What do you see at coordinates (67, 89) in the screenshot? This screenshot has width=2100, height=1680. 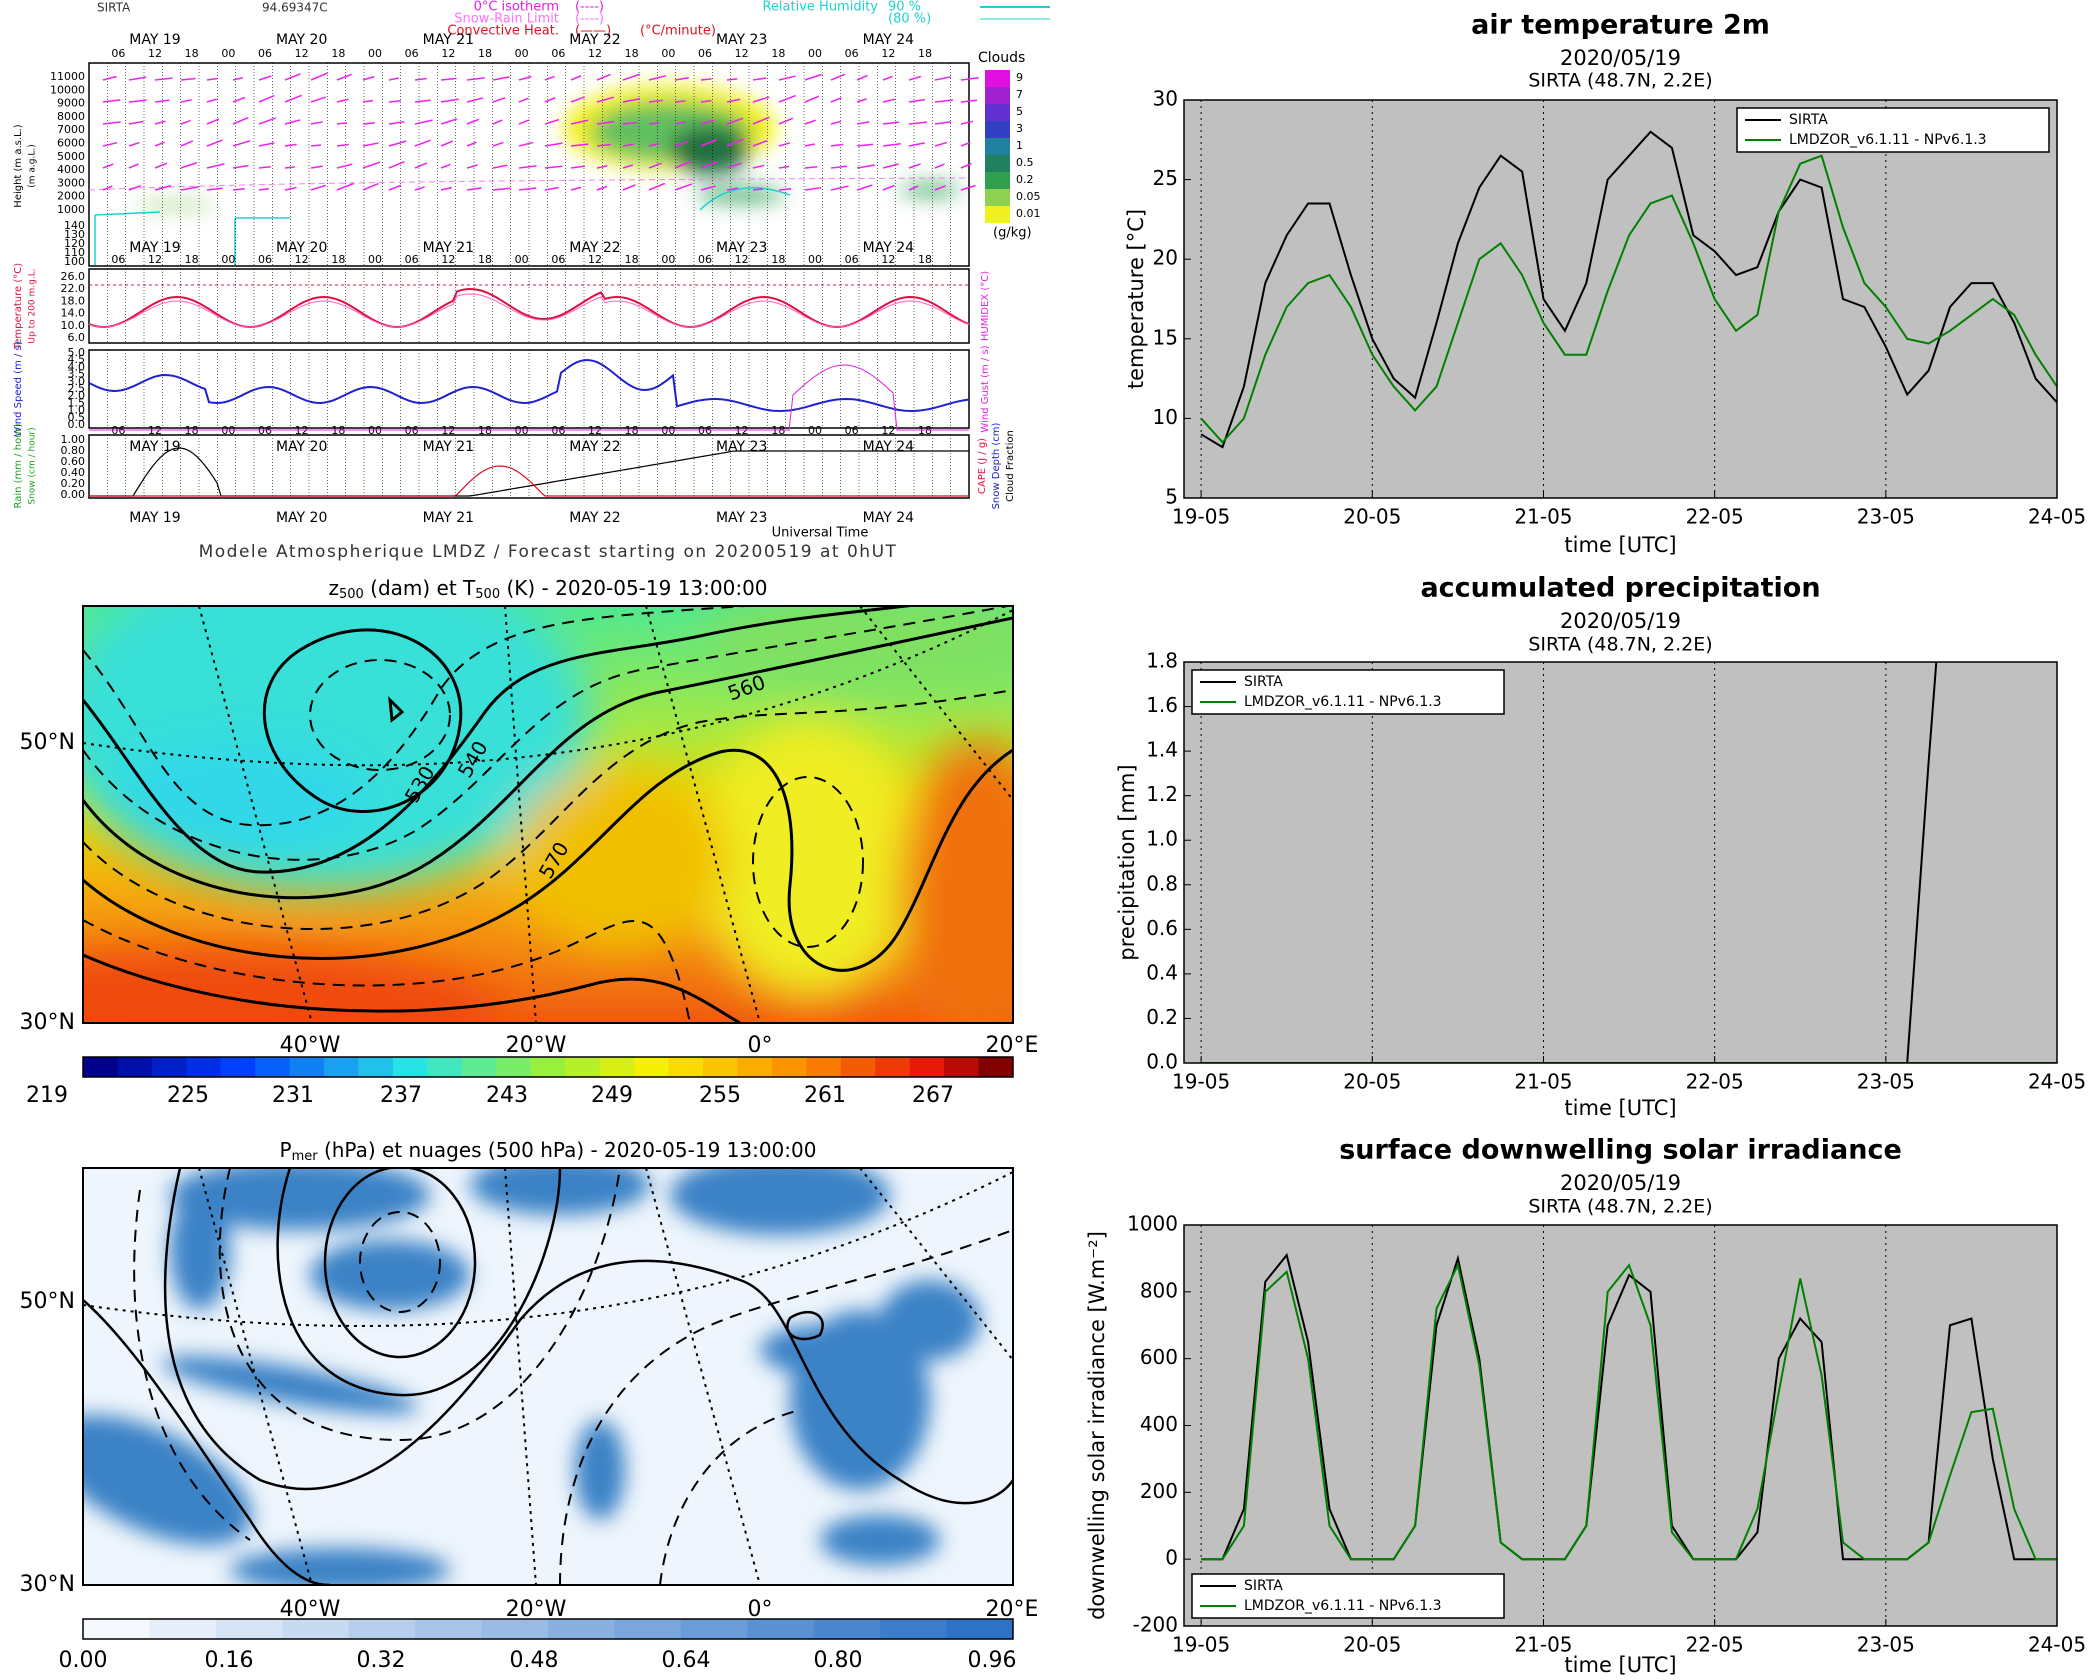 I see `tick-label: 10000` at bounding box center [67, 89].